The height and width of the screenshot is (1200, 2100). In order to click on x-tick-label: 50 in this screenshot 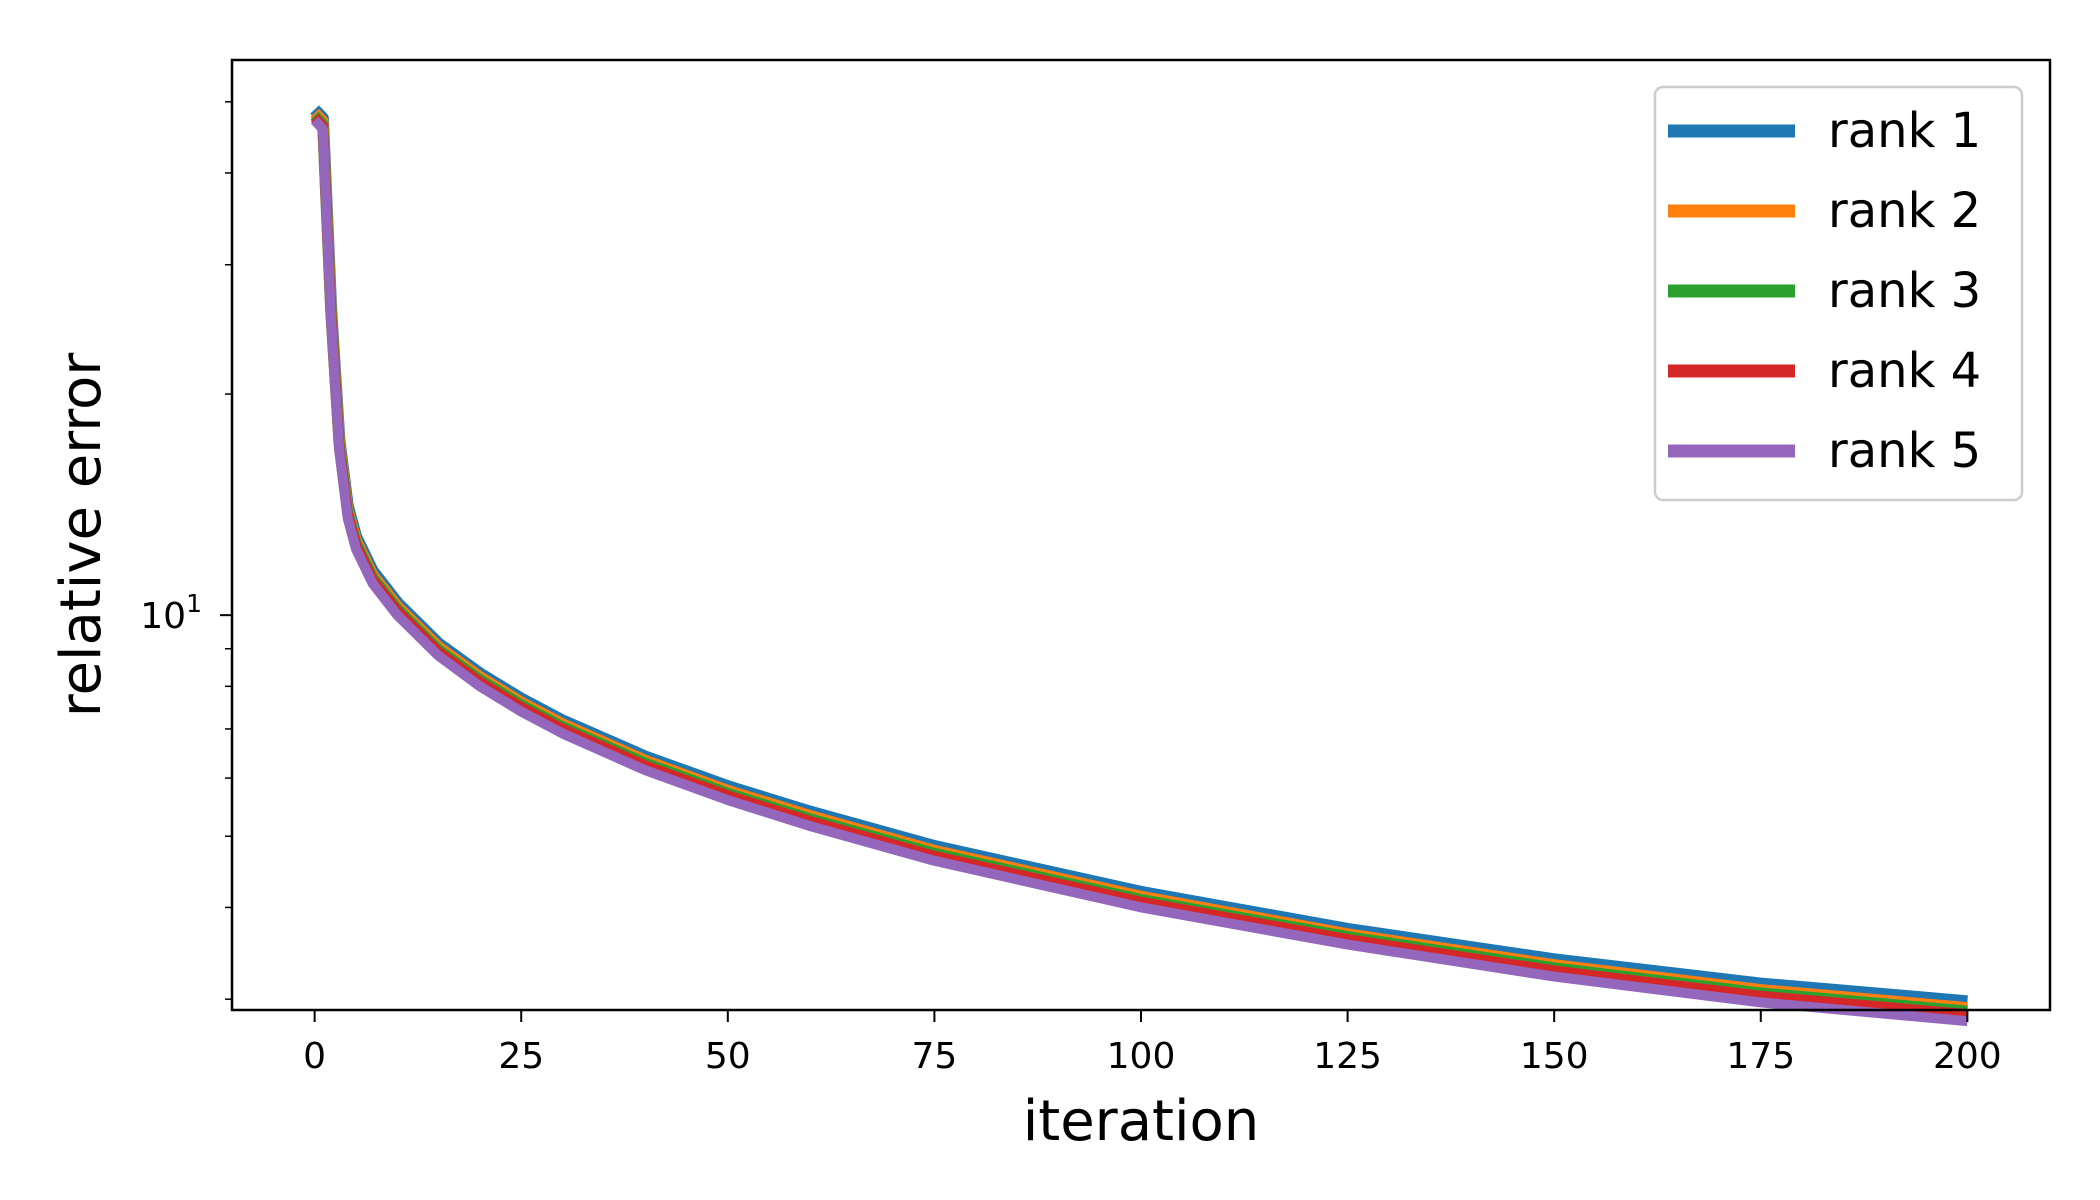, I will do `click(728, 1056)`.